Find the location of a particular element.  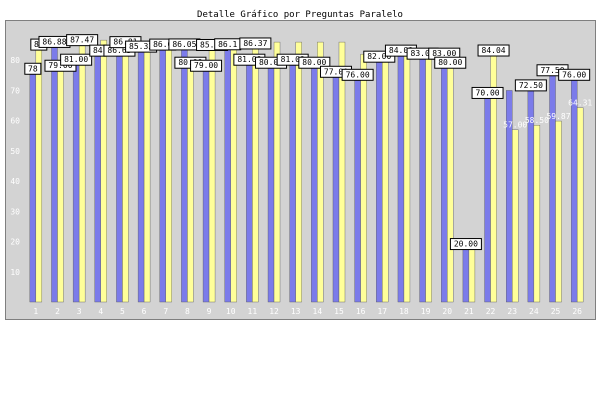

y-tick-label: 40 is located at coordinates (15, 181).